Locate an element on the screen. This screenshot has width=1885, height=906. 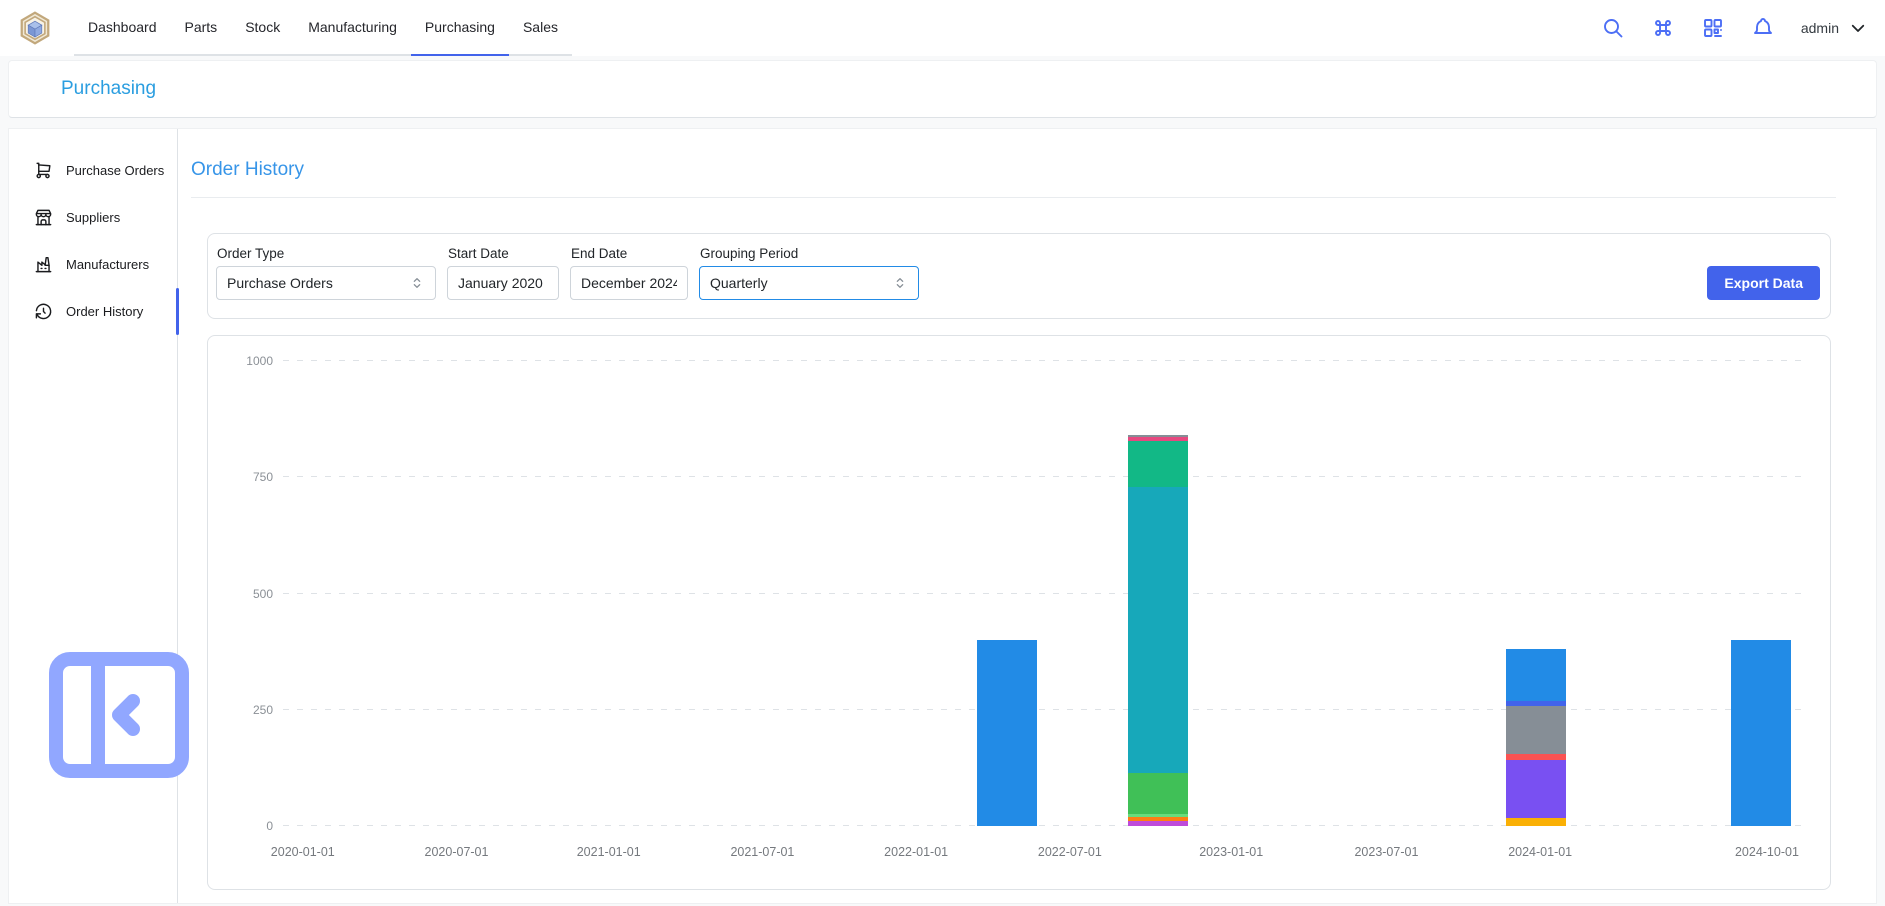
sidebar-item-suppliers: Suppliers is located at coordinates (93, 217).